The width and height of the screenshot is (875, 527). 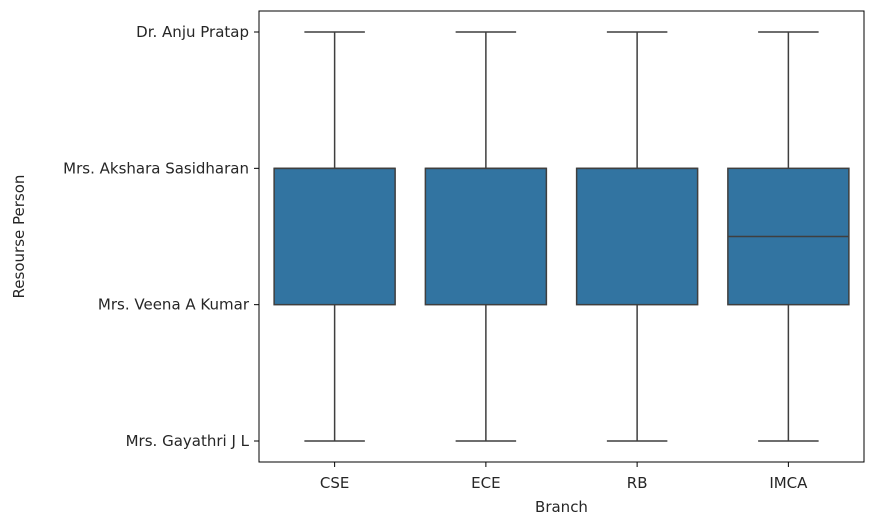 I want to click on box-group-imca, so click(x=788, y=236).